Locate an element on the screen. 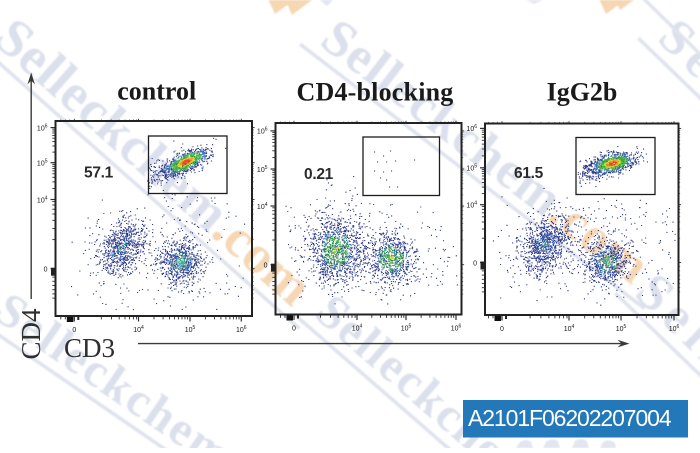 This screenshot has width=700, height=453. svg-text: CD4-blocking is located at coordinates (375, 92).